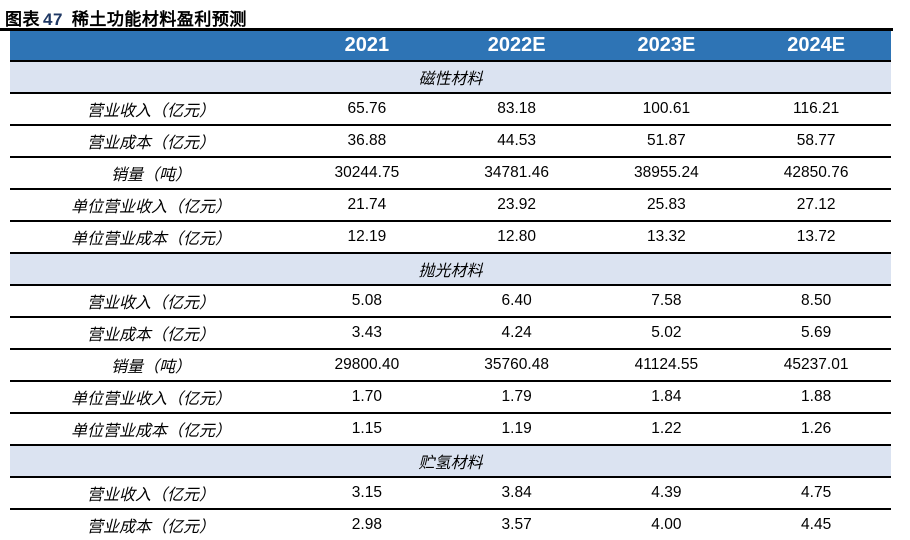 This screenshot has height=540, width=910. What do you see at coordinates (366, 396) in the screenshot?
I see `cell-value: 1.70` at bounding box center [366, 396].